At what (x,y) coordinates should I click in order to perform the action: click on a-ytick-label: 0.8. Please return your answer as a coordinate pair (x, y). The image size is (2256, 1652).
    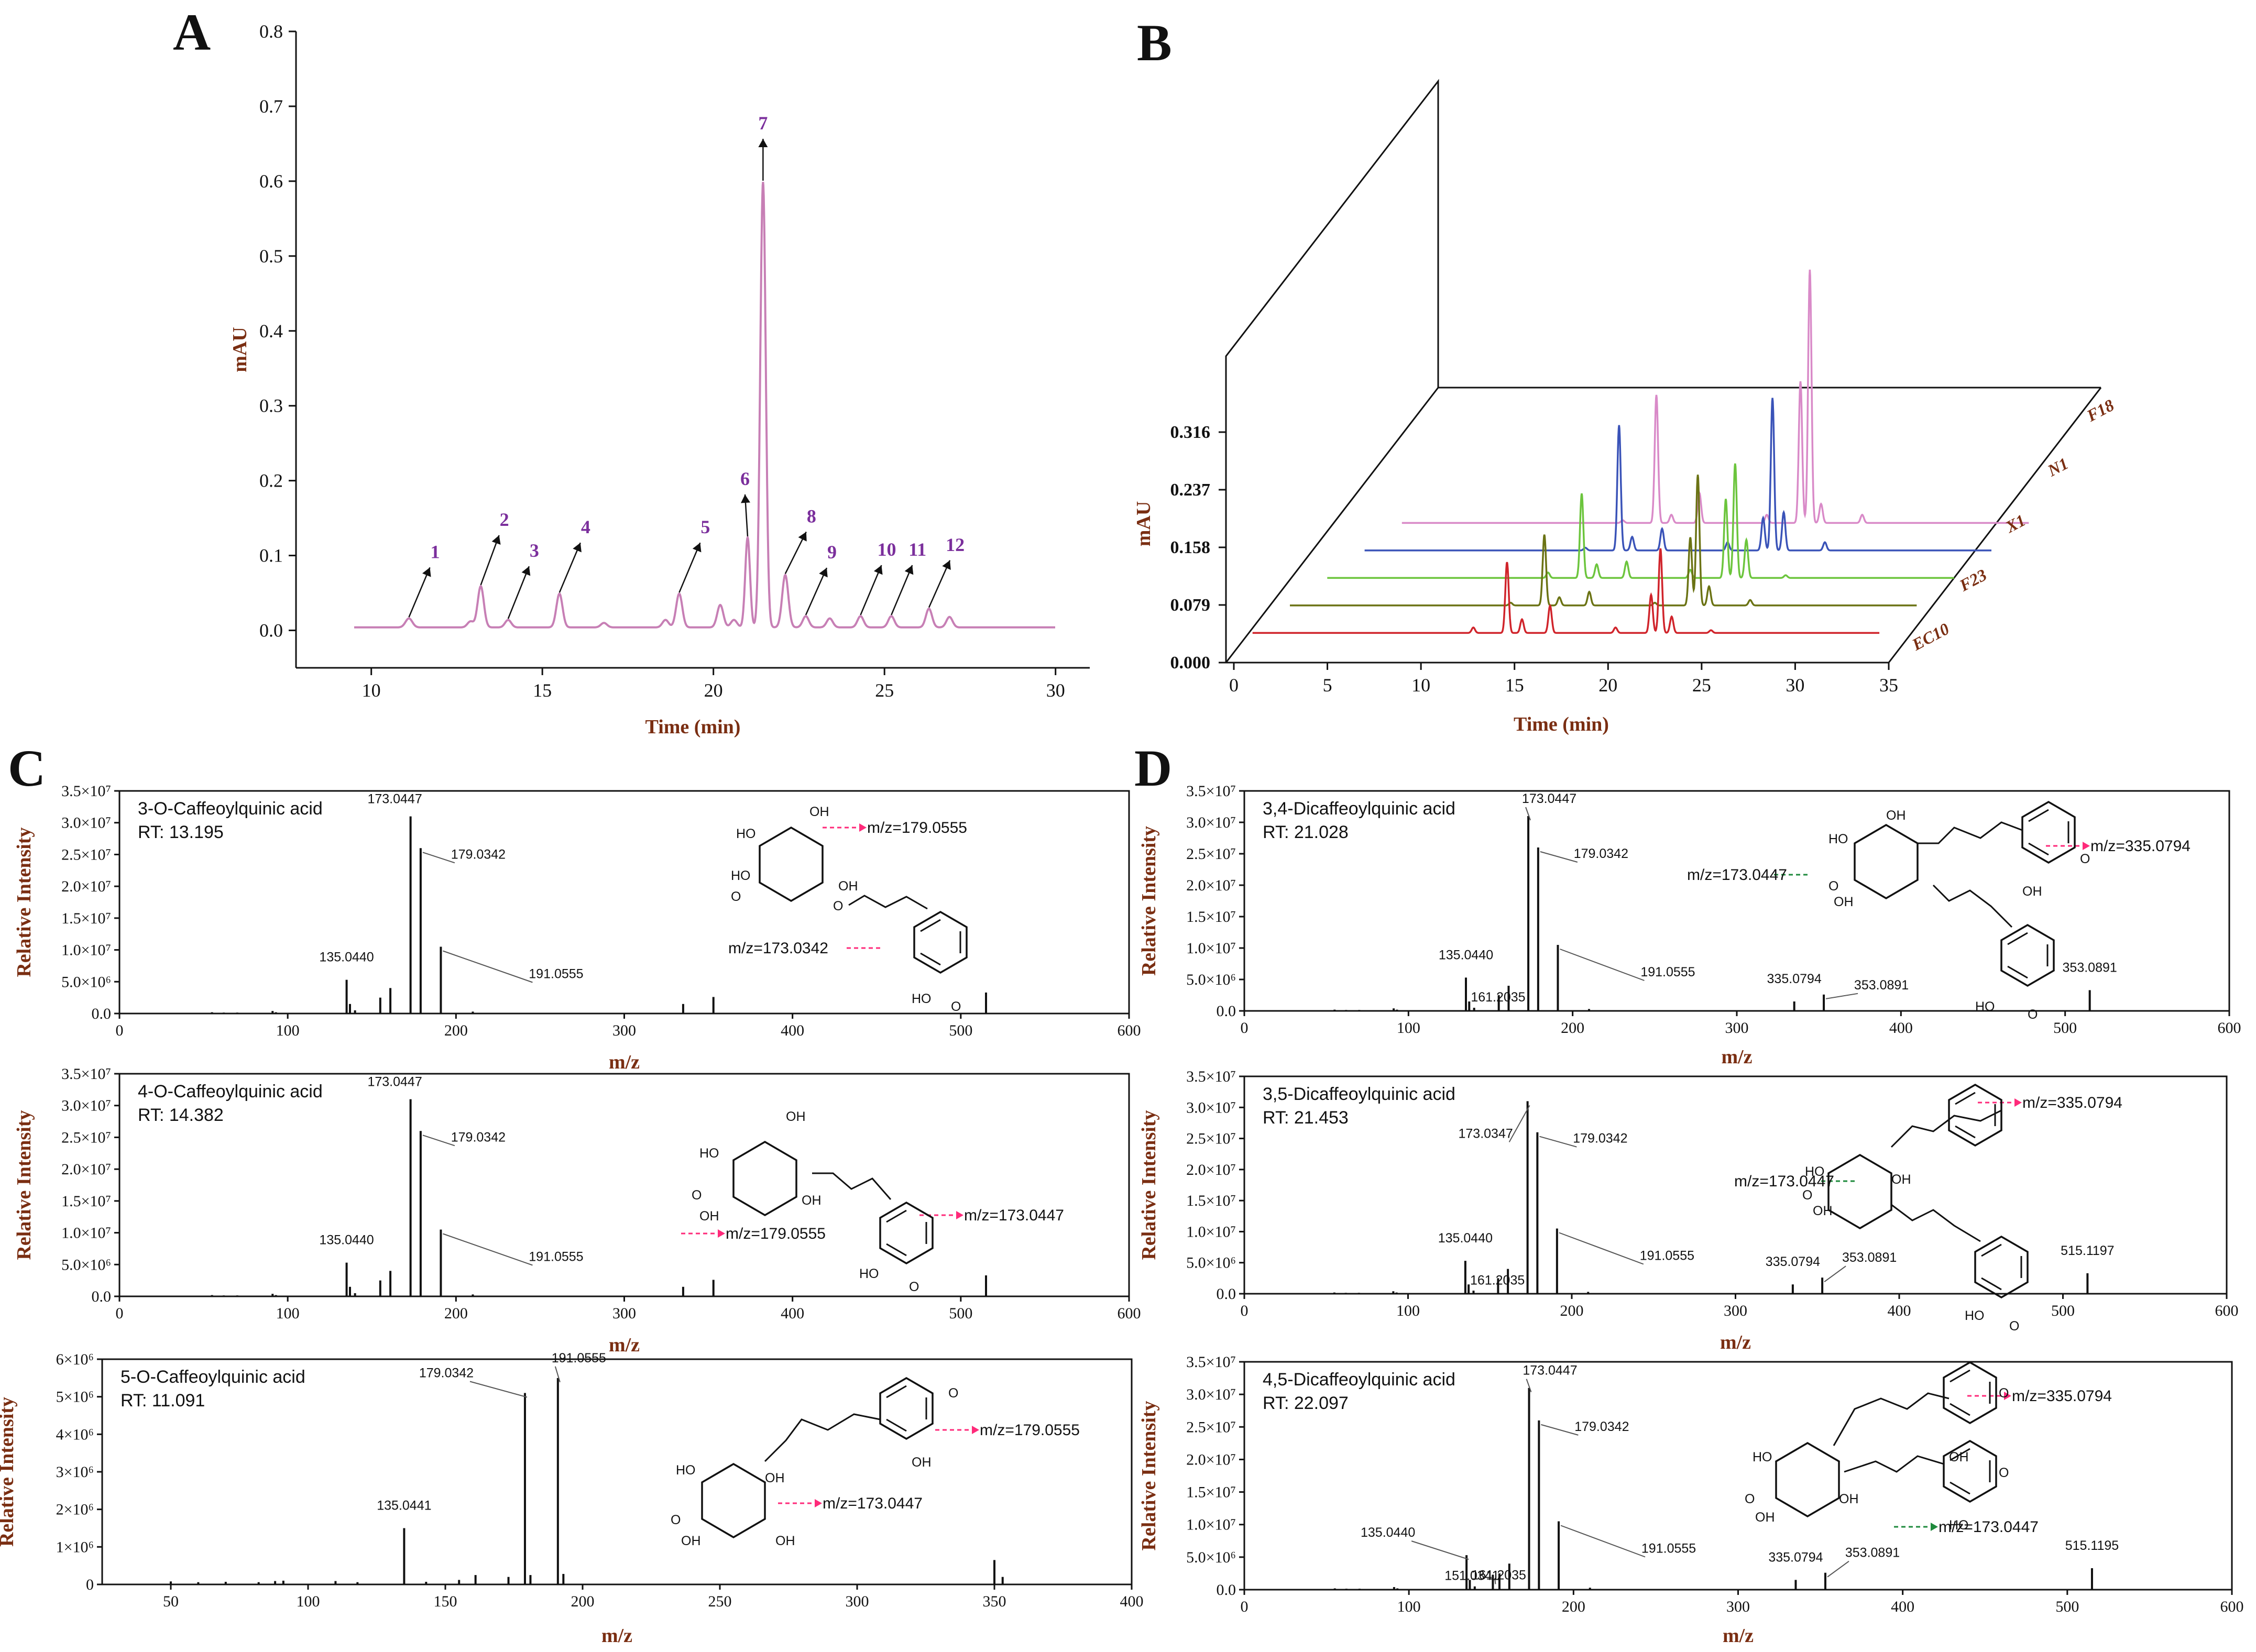
    Looking at the image, I should click on (271, 31).